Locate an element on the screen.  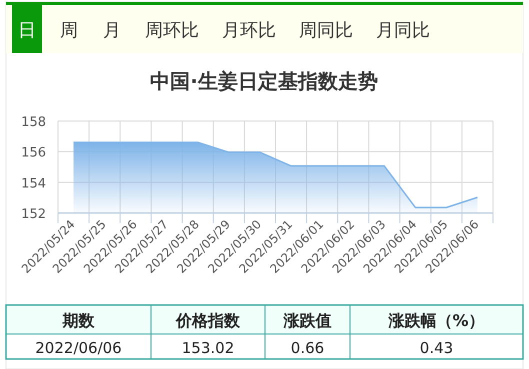
y-tick-label: 156 is located at coordinates (33, 153).